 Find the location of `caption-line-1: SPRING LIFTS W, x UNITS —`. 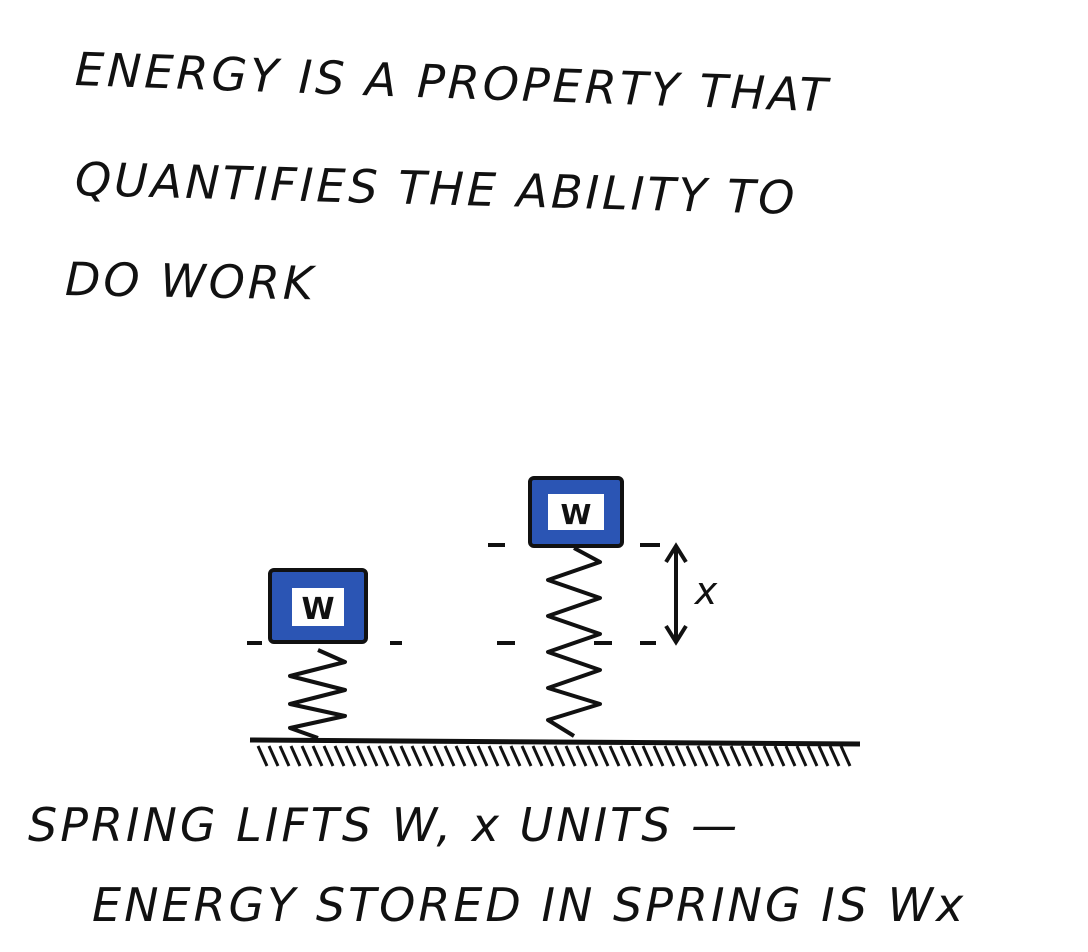

caption-line-1: SPRING LIFTS W, x UNITS — is located at coordinates (384, 825).